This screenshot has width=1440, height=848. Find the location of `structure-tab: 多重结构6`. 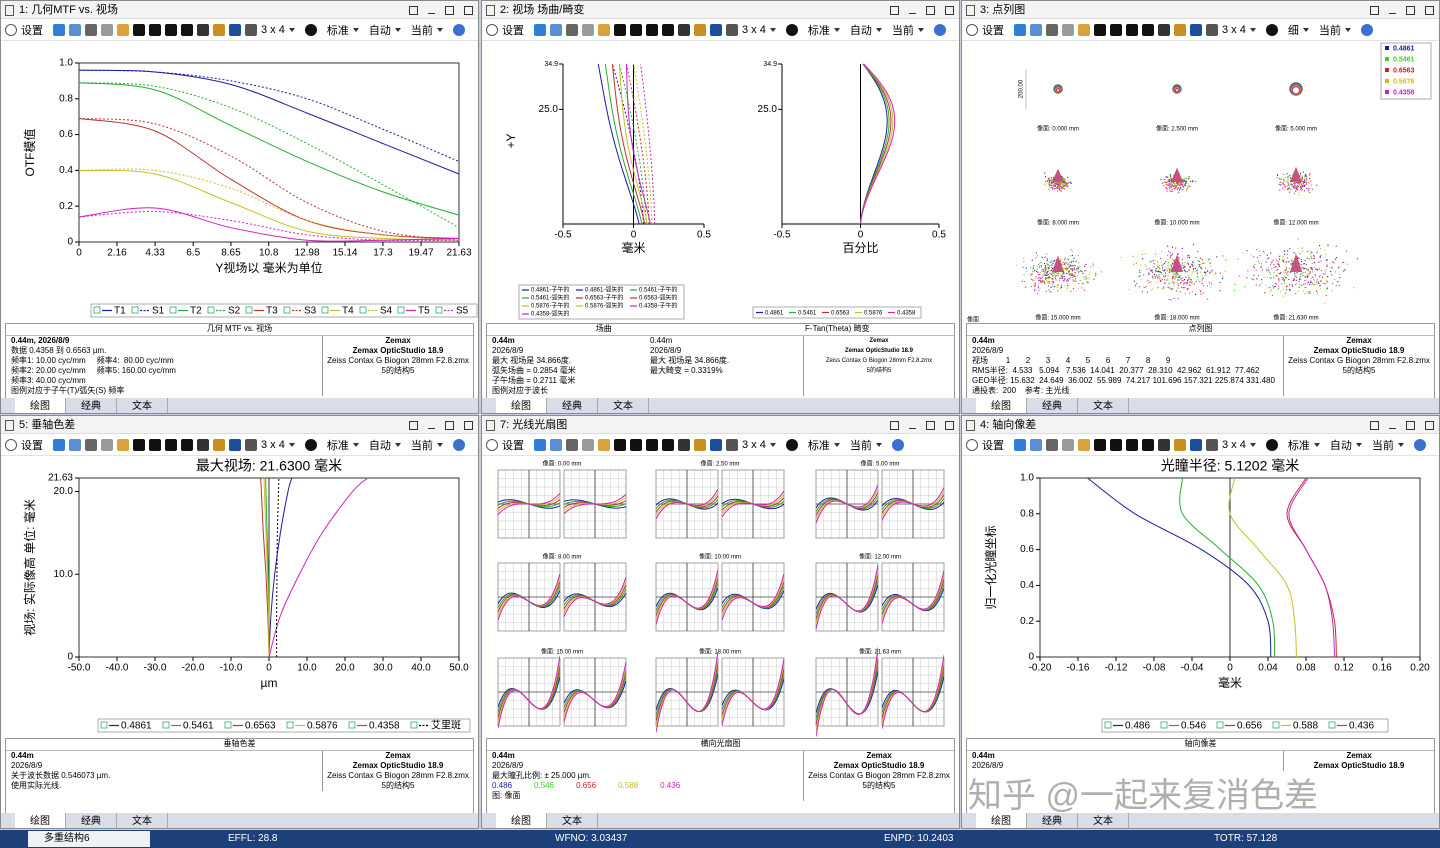

structure-tab: 多重结构6 is located at coordinates (89, 839).